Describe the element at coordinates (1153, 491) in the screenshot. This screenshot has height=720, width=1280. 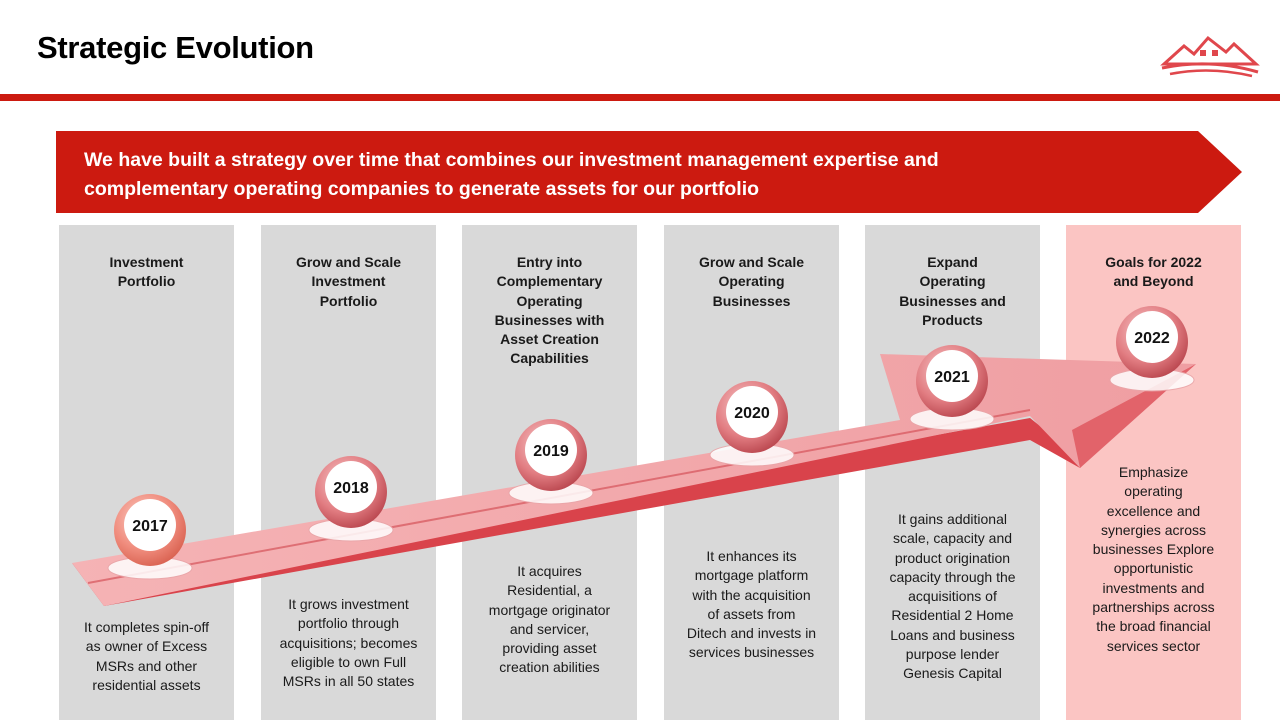
I see `description-line: operating` at that location.